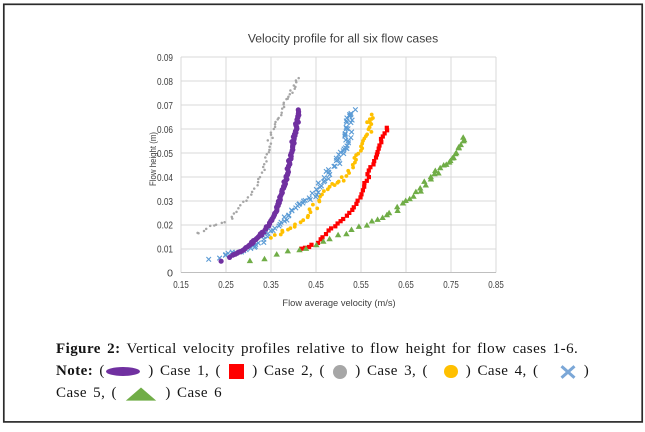 This screenshot has height=432, width=645. What do you see at coordinates (226, 285) in the screenshot?
I see `svg-text: 0.25` at bounding box center [226, 285].